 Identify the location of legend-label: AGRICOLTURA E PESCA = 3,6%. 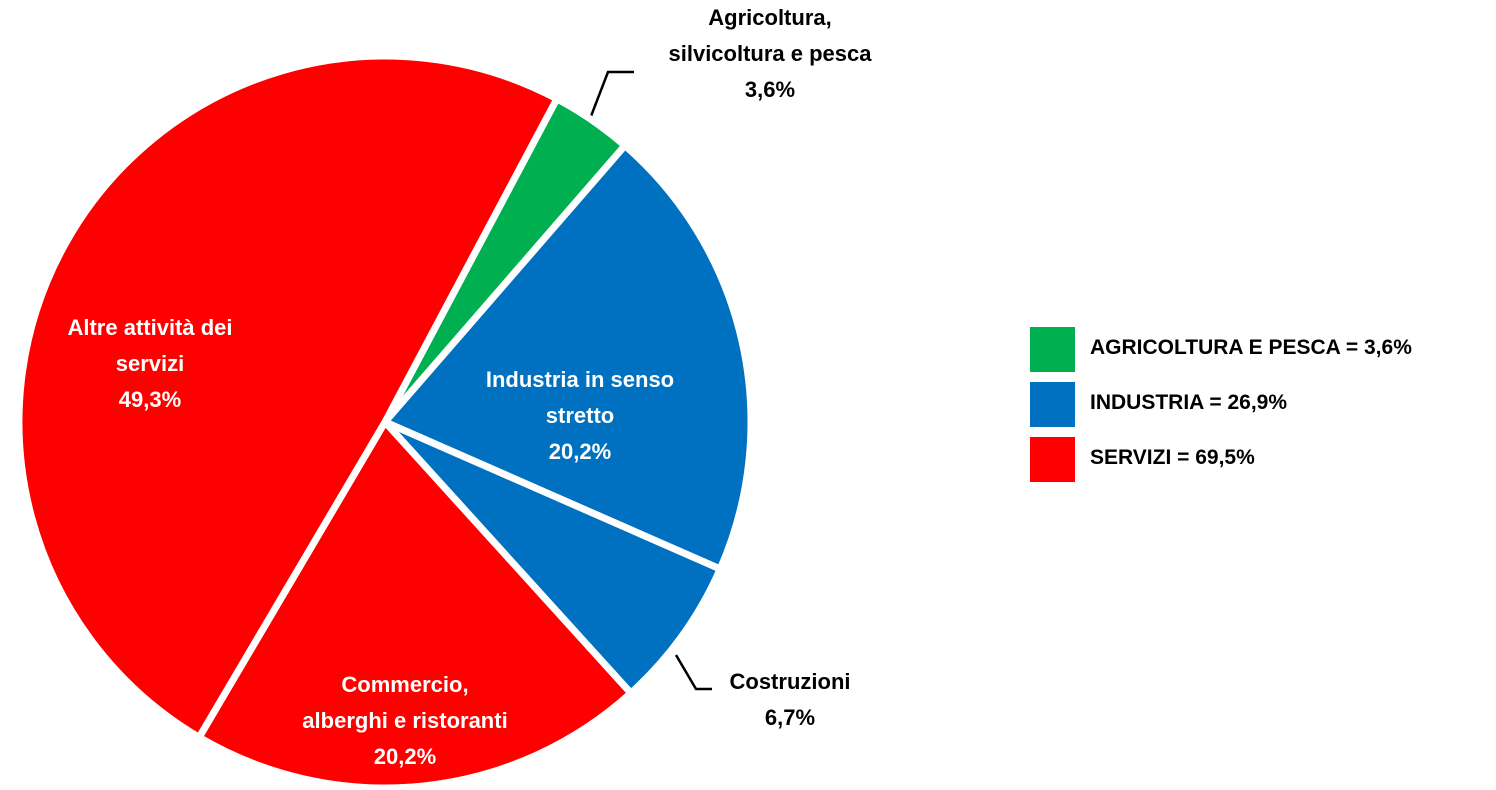
(1251, 347).